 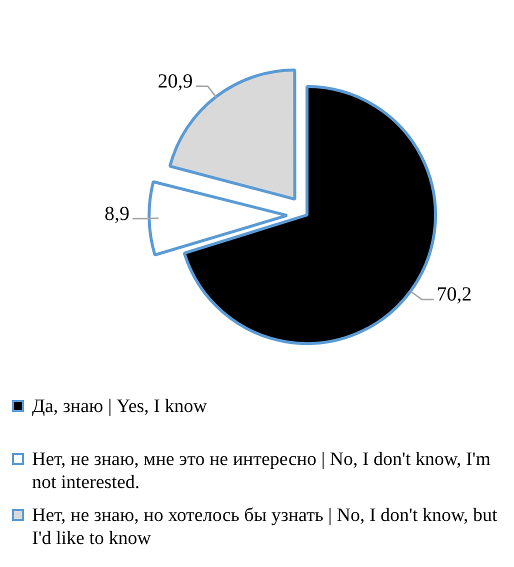 What do you see at coordinates (454, 295) in the screenshot?
I see `data-label: 70,2` at bounding box center [454, 295].